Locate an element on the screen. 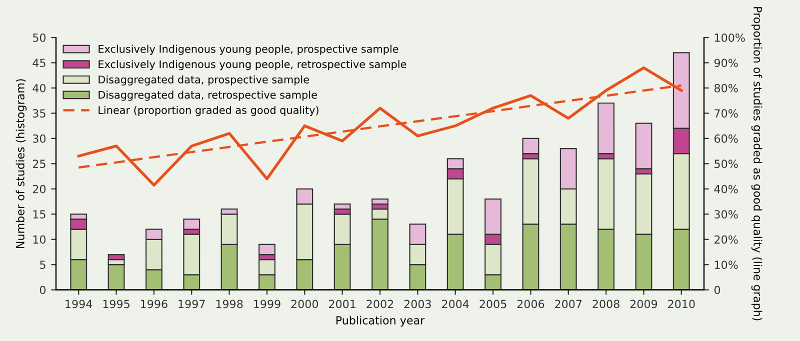 The height and width of the screenshot is (341, 800). y-tick-label: 25 is located at coordinates (39, 164).